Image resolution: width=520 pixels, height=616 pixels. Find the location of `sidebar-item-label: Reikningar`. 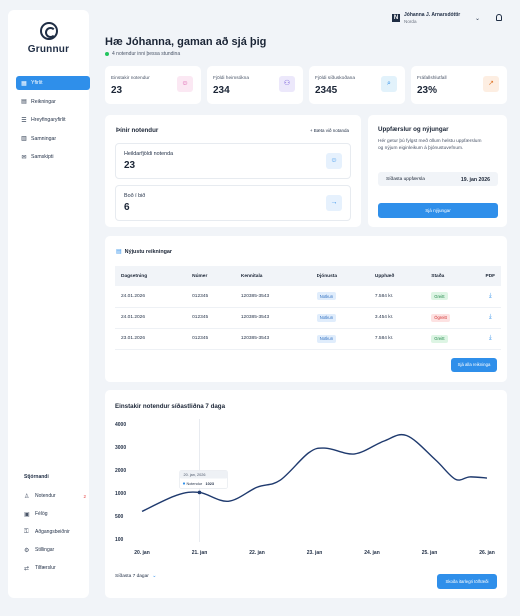

sidebar-item-label: Reikningar is located at coordinates (43, 101).